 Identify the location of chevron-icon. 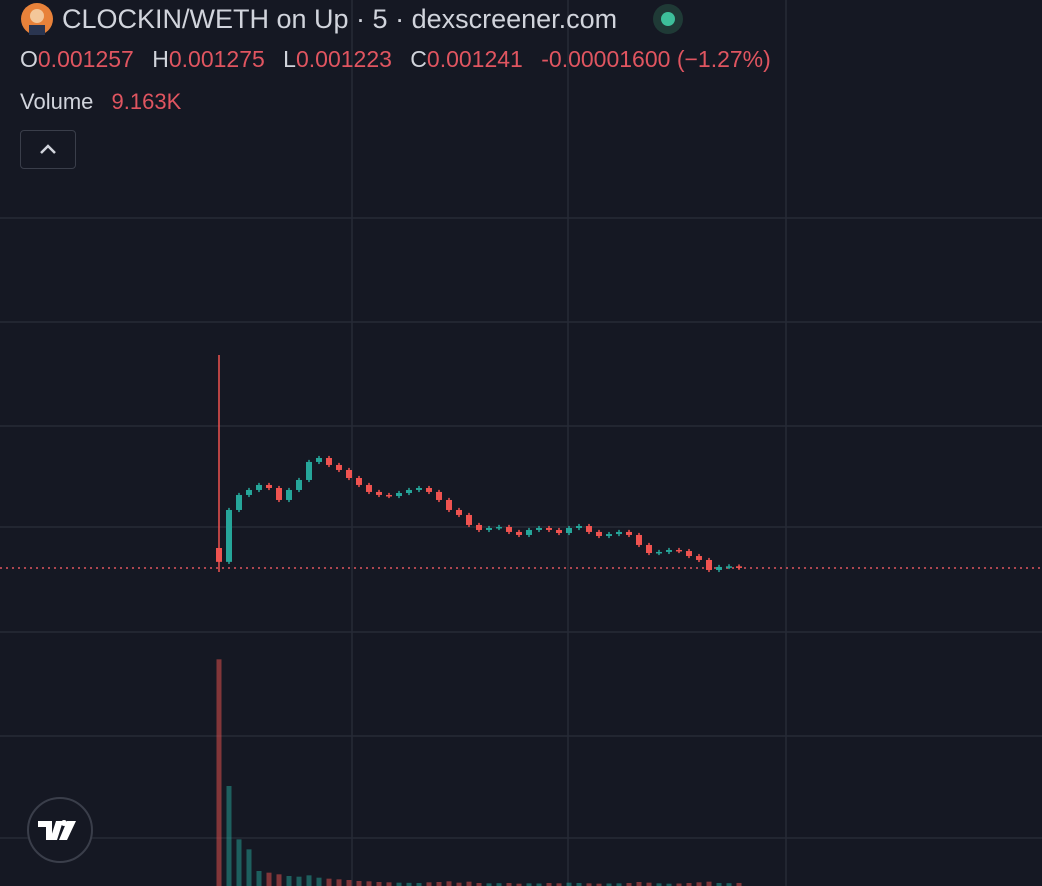
(48, 149).